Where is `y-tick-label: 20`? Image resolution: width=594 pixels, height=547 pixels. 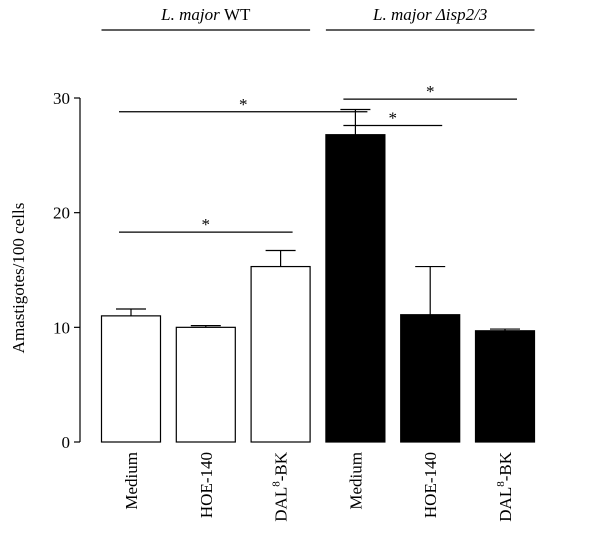
y-tick-label: 20 is located at coordinates (61, 213).